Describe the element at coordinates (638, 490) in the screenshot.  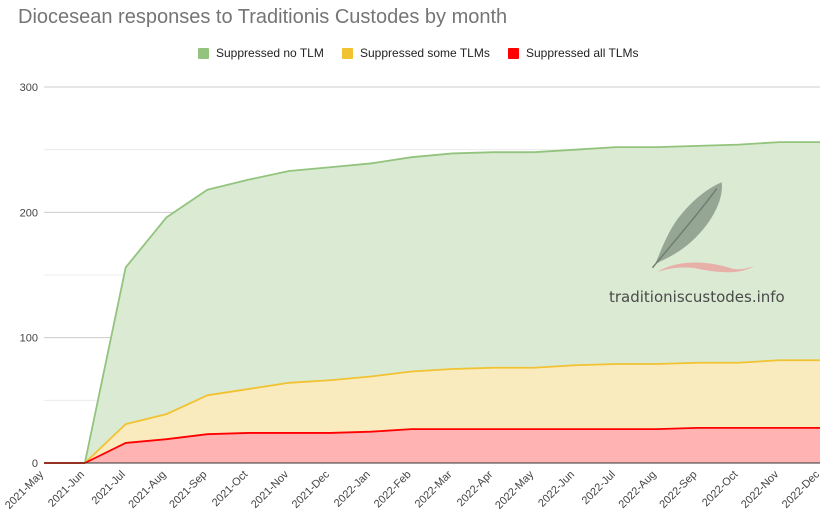
I see `x-tick-label: 2022-Aug` at that location.